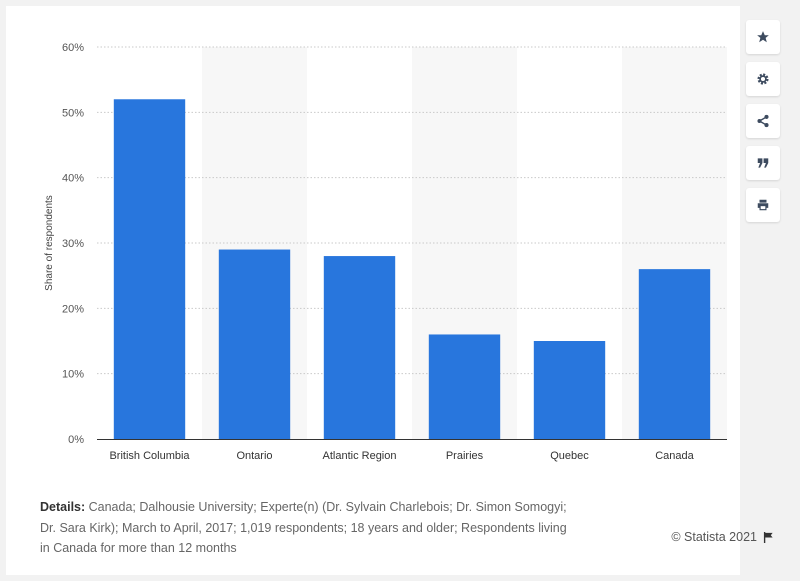 This screenshot has width=800, height=581. Describe the element at coordinates (63, 507) in the screenshot. I see `details-label: Details:` at that location.